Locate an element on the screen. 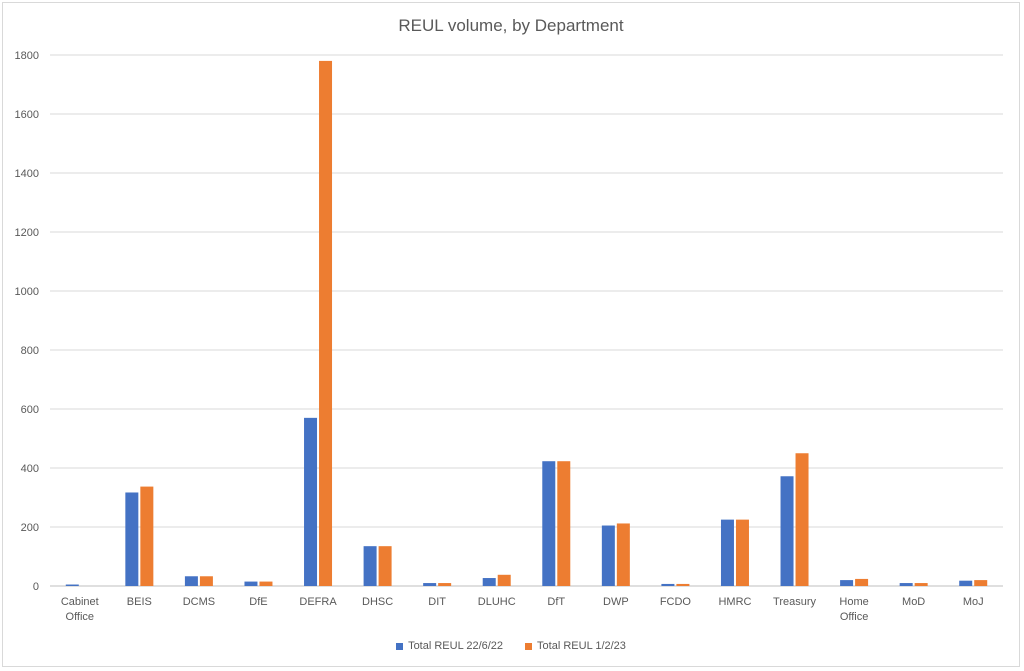 This screenshot has width=1024, height=671. legend-item-series-2: Total REUL 1/2/23 is located at coordinates (575, 646).